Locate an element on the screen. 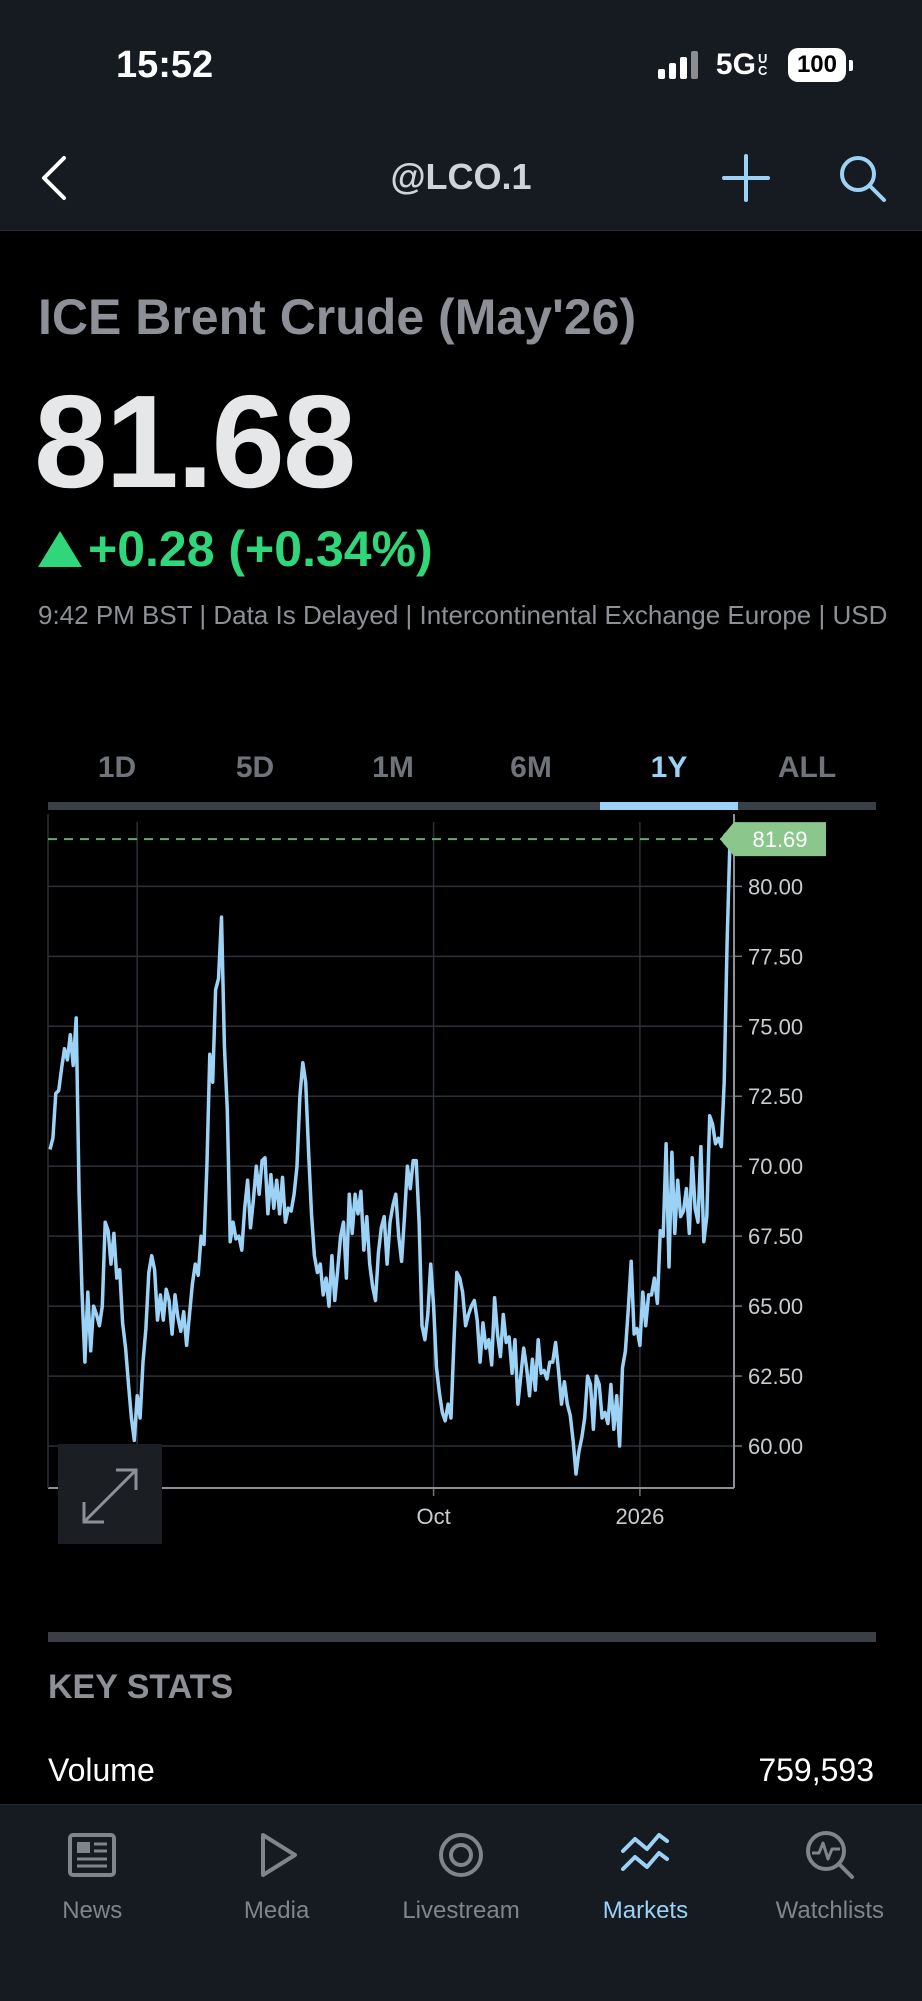 The image size is (922, 2001). y-tick-label: 72.50 is located at coordinates (775, 1096).